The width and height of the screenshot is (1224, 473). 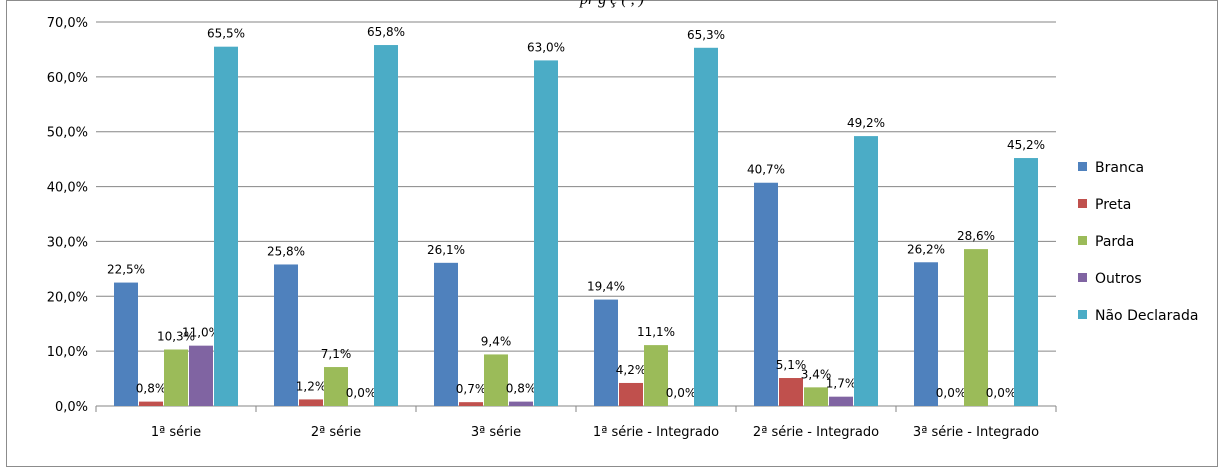 What do you see at coordinates (67, 242) in the screenshot?
I see `y-tick-label: 30,0%` at bounding box center [67, 242].